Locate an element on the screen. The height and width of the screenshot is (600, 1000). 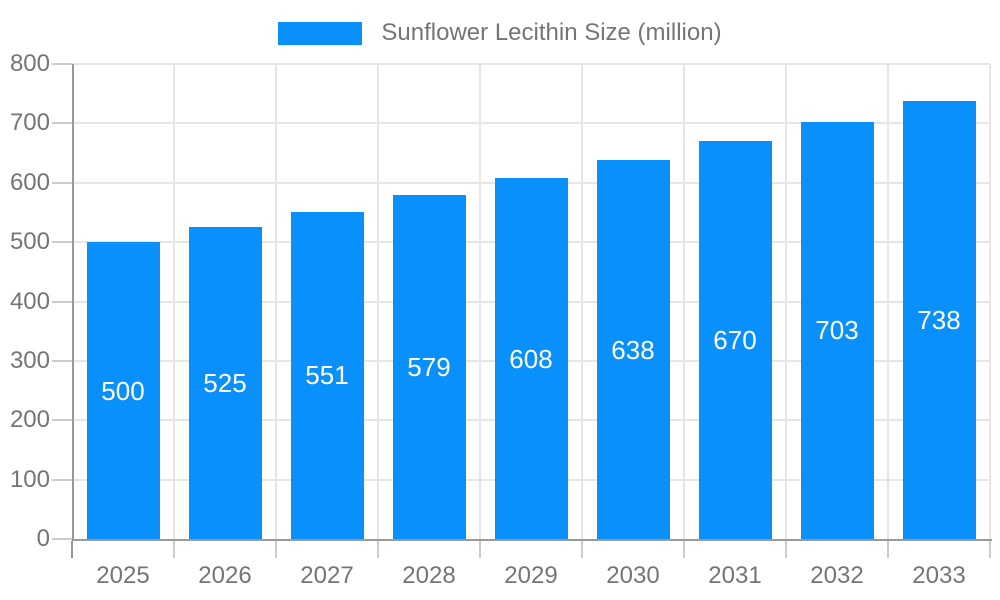
y-axis-label: 200 is located at coordinates (29, 420).